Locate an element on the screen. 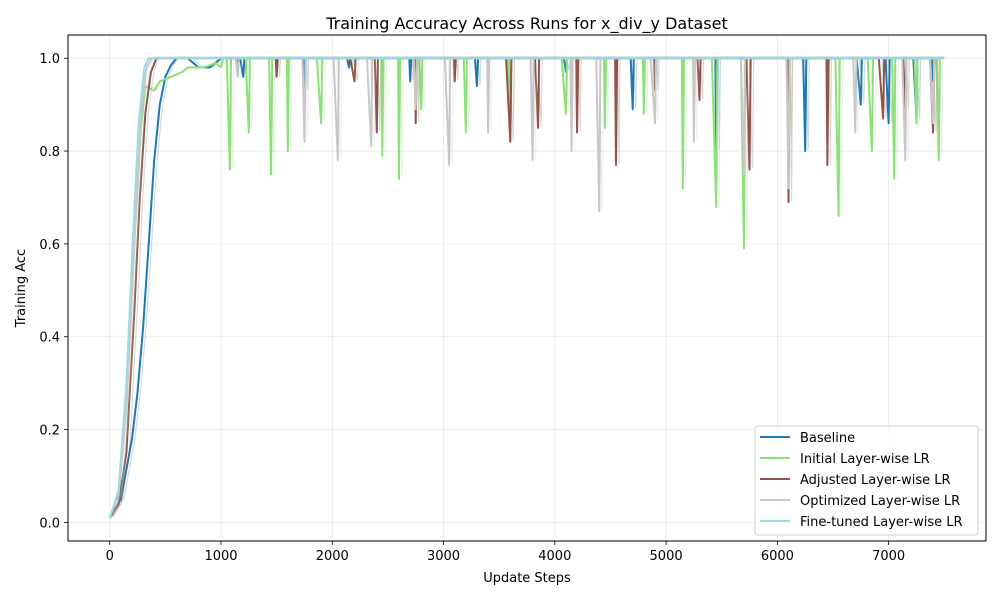 The image size is (1000, 600). y-tick-label: 0.2 is located at coordinates (49, 431).